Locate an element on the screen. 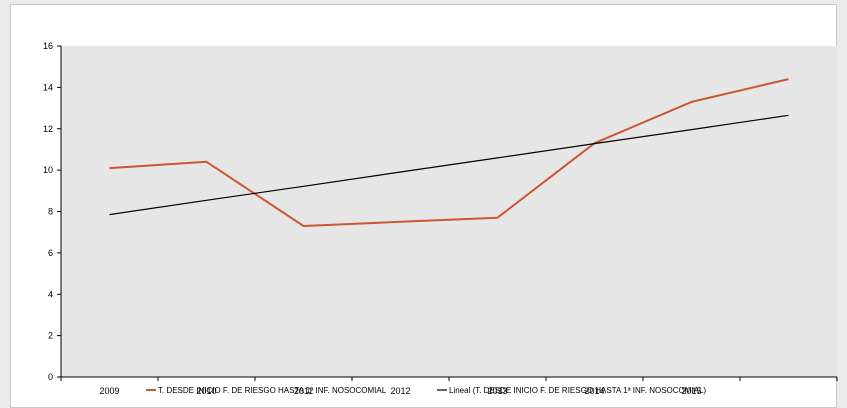  y-tick-label: 16 is located at coordinates (48, 46).